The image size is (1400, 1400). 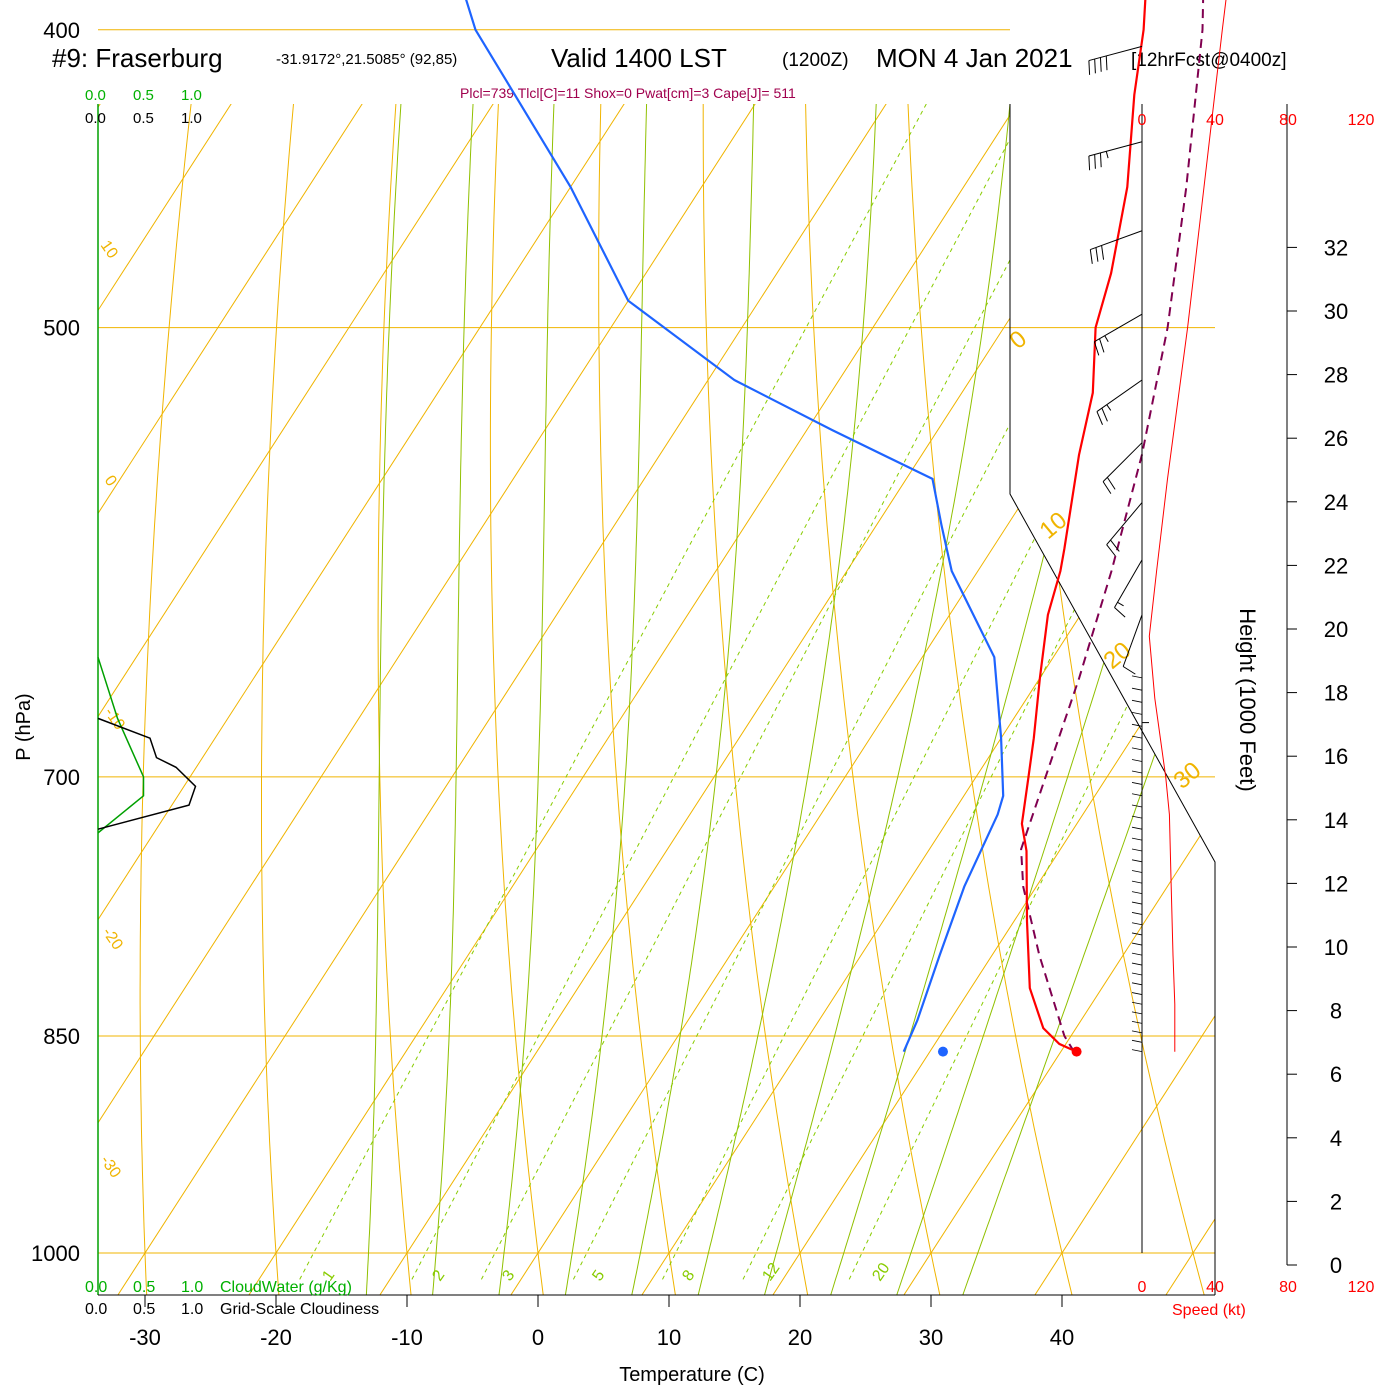 What do you see at coordinates (1336, 375) in the screenshot?
I see `height-tick-label: 28` at bounding box center [1336, 375].